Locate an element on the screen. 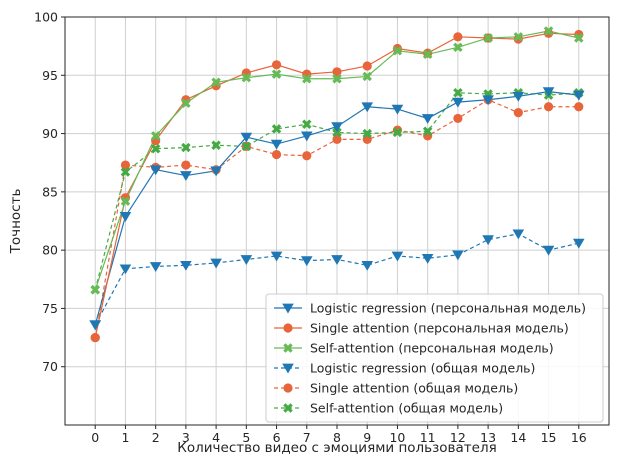 This screenshot has width=617, height=459. y-tick-label: 85 is located at coordinates (50, 191).